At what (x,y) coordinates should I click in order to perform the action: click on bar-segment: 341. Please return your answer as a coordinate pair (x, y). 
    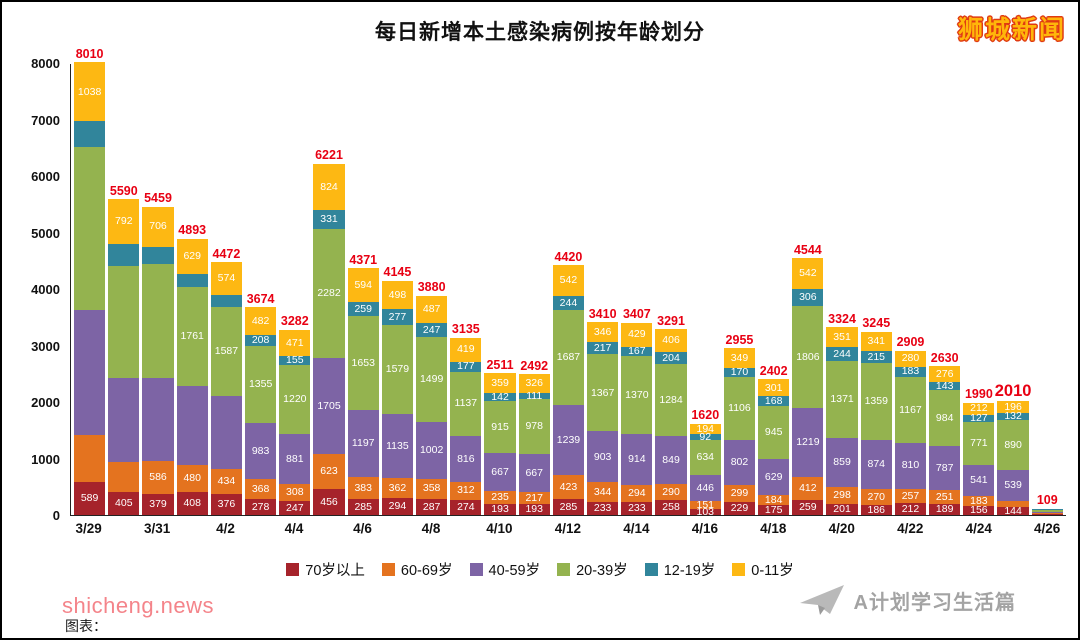
    Looking at the image, I should click on (876, 341).